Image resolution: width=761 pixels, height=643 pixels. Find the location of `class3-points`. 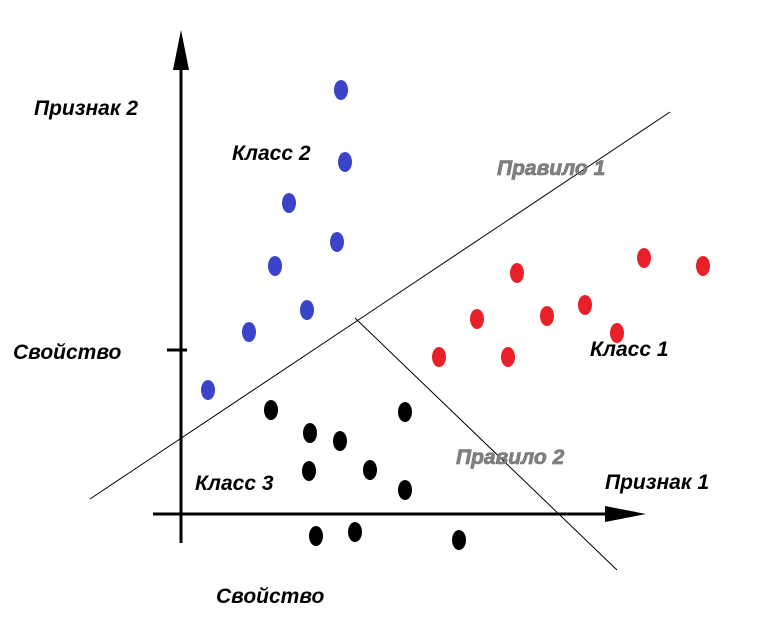

class3-points is located at coordinates (365, 475).